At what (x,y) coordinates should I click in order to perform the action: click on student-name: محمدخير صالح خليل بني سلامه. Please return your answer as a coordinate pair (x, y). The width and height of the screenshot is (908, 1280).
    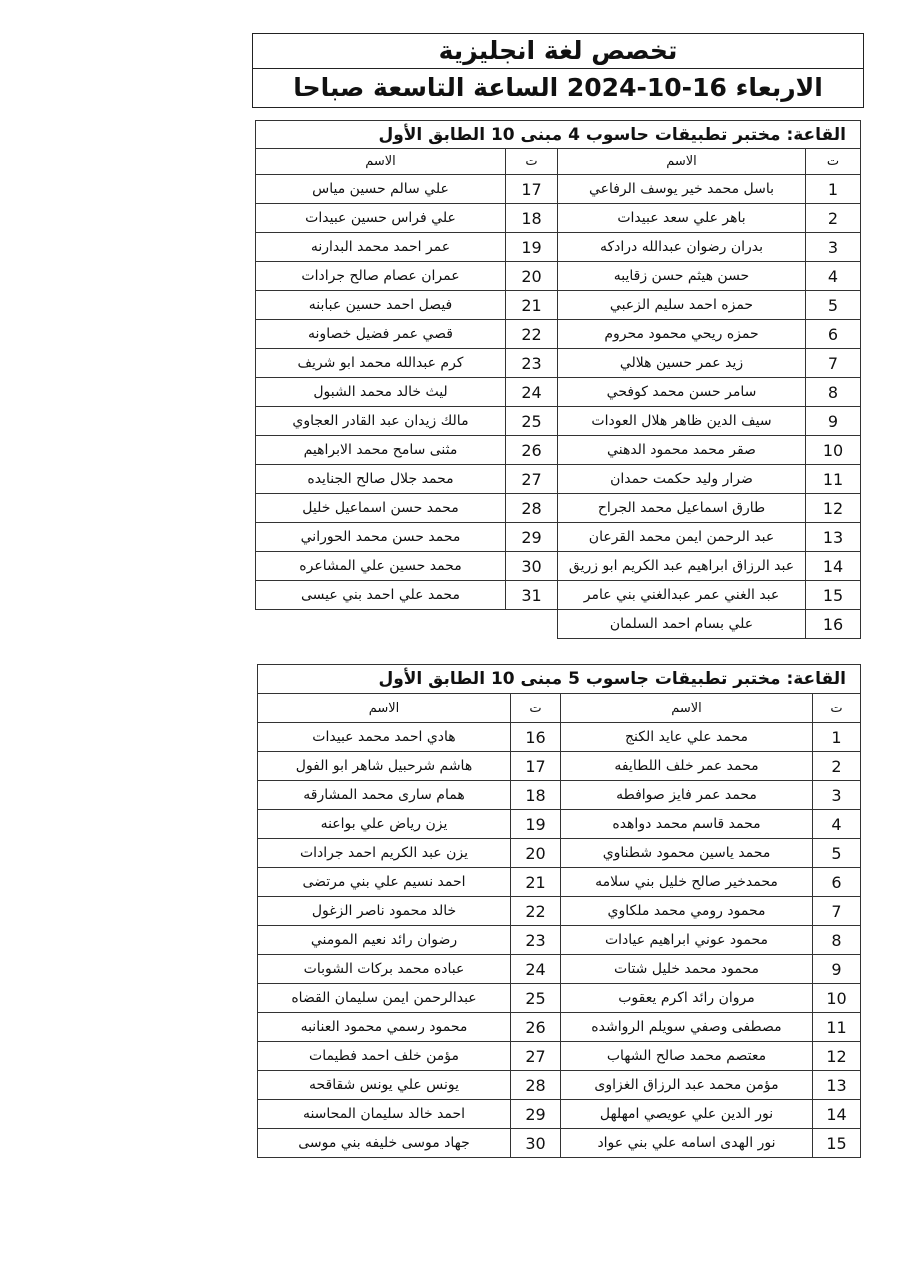
    Looking at the image, I should click on (686, 882).